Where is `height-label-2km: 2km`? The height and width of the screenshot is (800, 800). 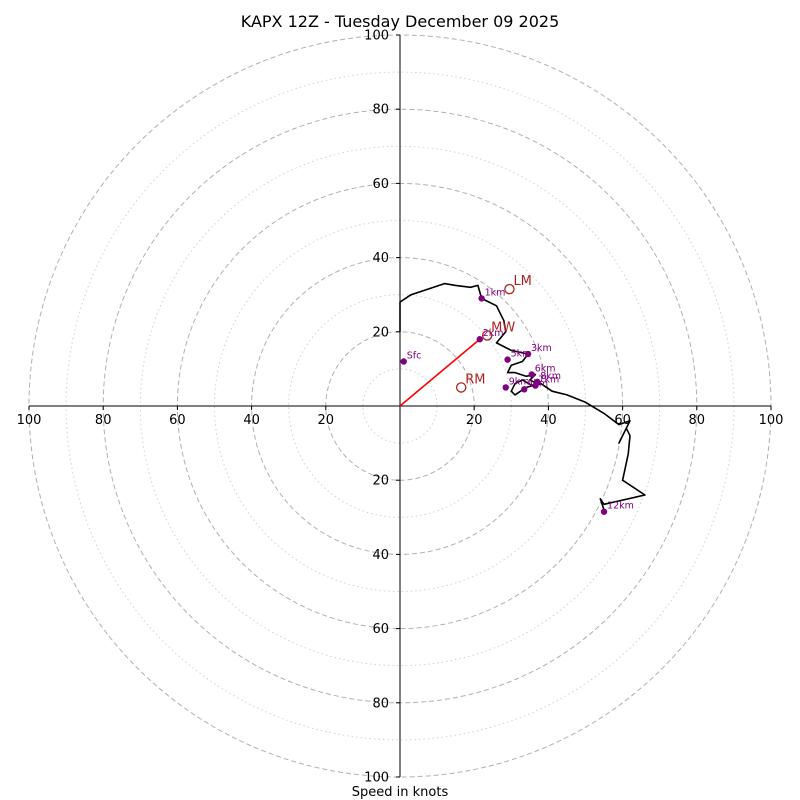 height-label-2km: 2km is located at coordinates (493, 333).